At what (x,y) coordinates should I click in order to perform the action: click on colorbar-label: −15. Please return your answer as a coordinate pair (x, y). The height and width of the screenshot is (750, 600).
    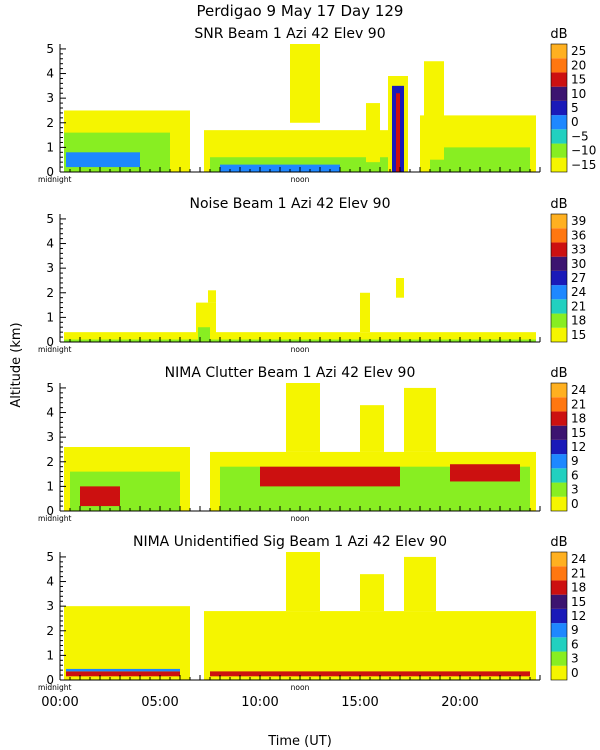
    Looking at the image, I should click on (583, 165).